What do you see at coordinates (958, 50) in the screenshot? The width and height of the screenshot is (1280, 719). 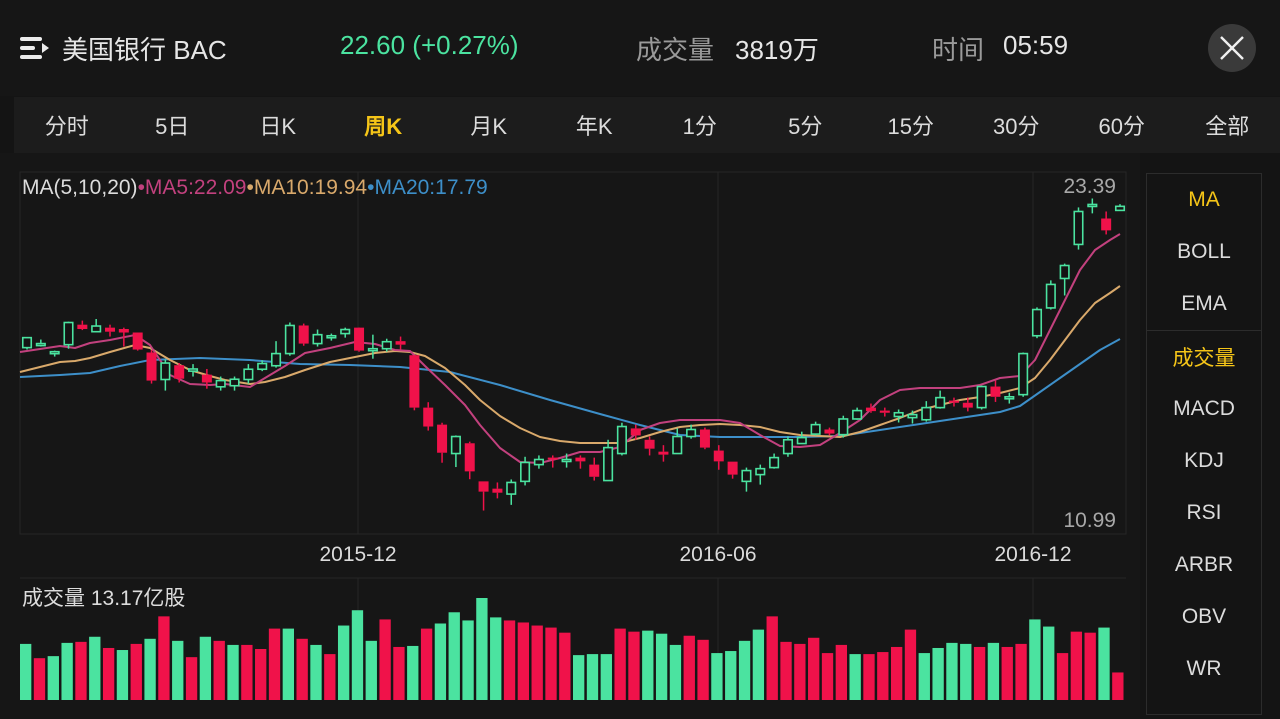 I see `time-label: 时间` at bounding box center [958, 50].